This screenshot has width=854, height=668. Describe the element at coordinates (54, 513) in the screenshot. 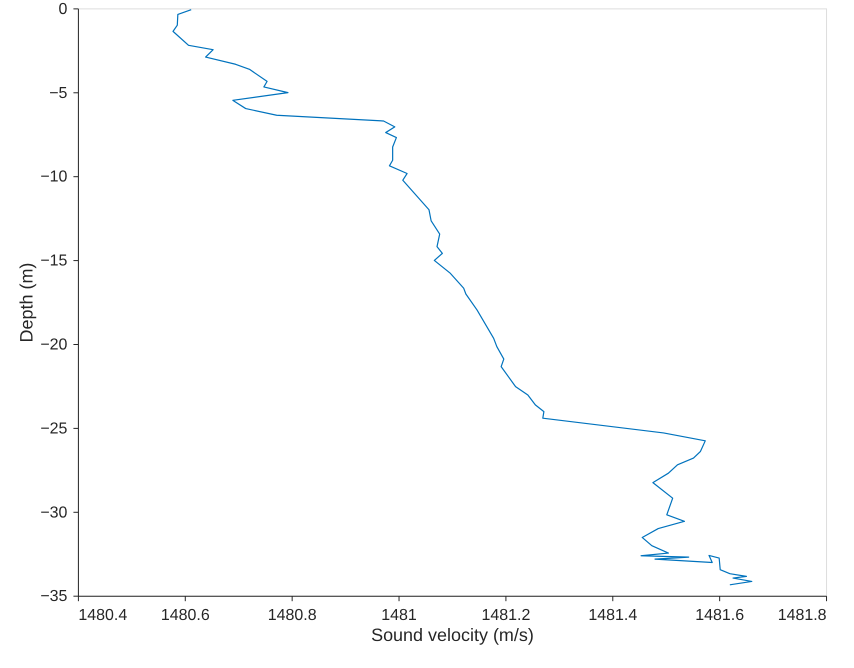

I see `y-tick-label: −30` at that location.